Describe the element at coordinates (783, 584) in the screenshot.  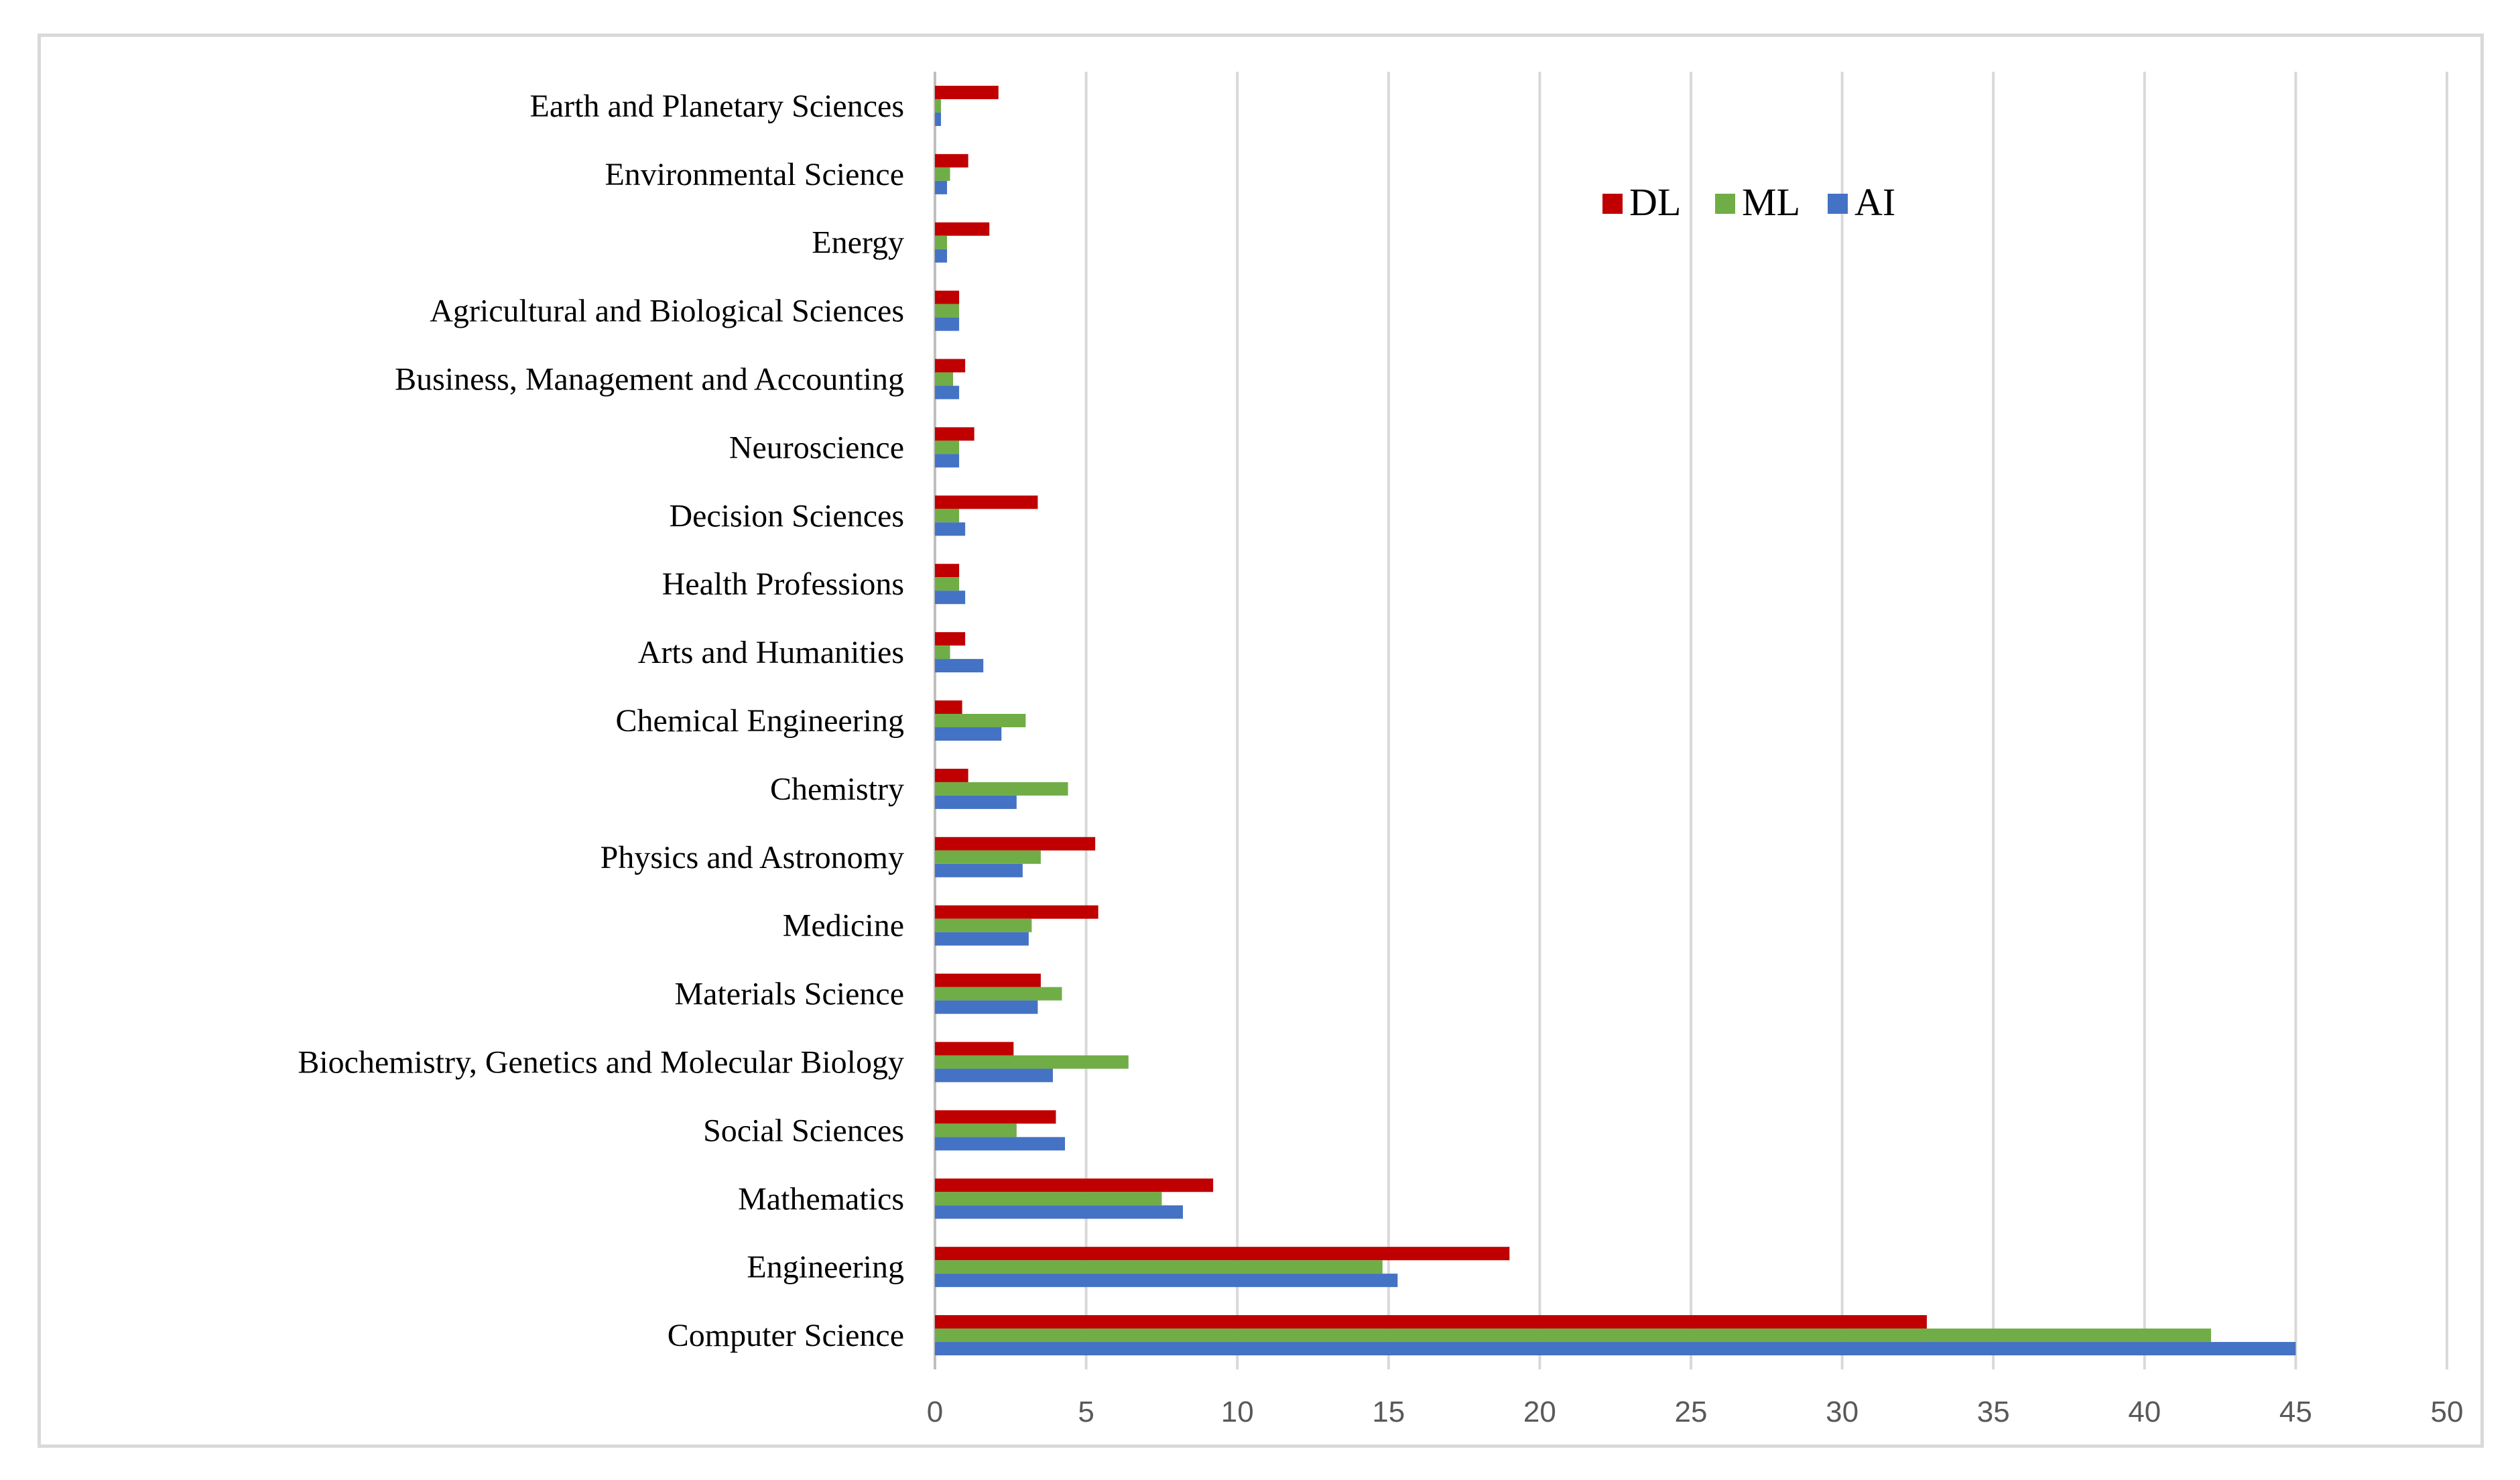
I see `category-label: Health Professions` at that location.